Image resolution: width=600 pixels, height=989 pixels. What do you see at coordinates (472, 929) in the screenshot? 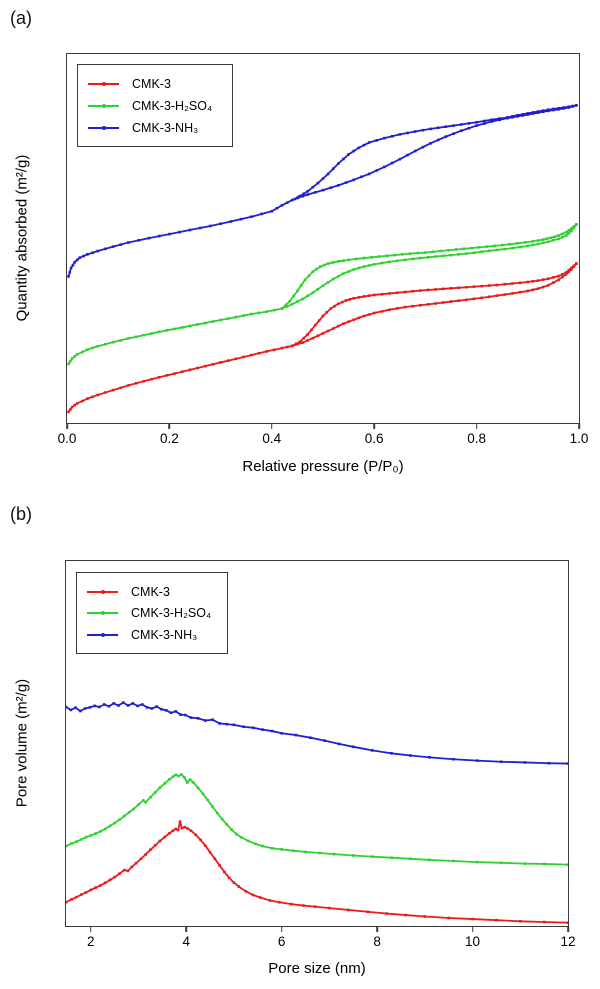
I see `x-tick-mark` at bounding box center [472, 929].